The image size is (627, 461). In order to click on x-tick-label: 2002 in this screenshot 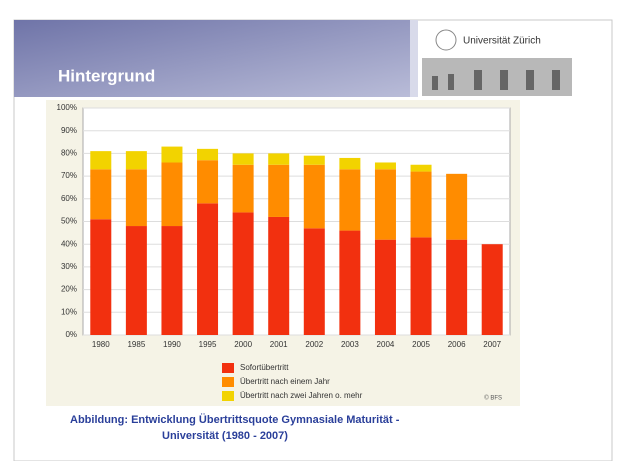, I will do `click(314, 344)`.